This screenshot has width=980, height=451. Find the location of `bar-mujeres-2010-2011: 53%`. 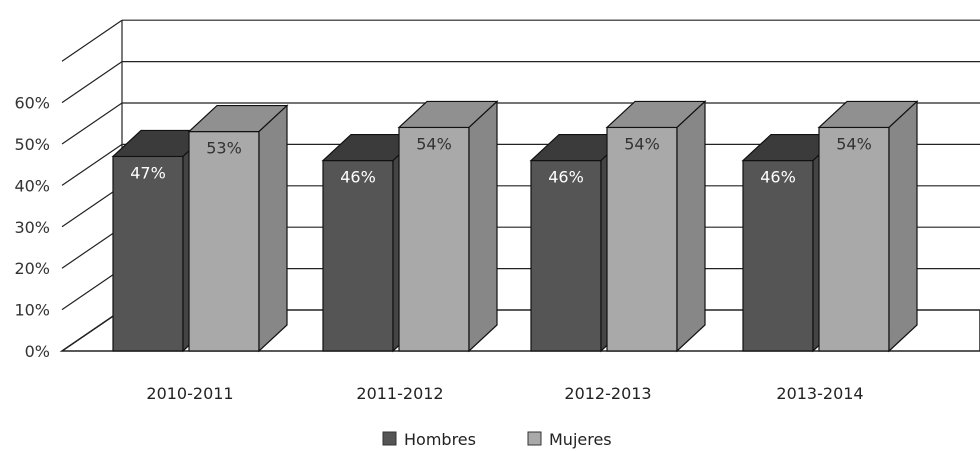

bar-mujeres-2010-2011: 53% is located at coordinates (238, 228).